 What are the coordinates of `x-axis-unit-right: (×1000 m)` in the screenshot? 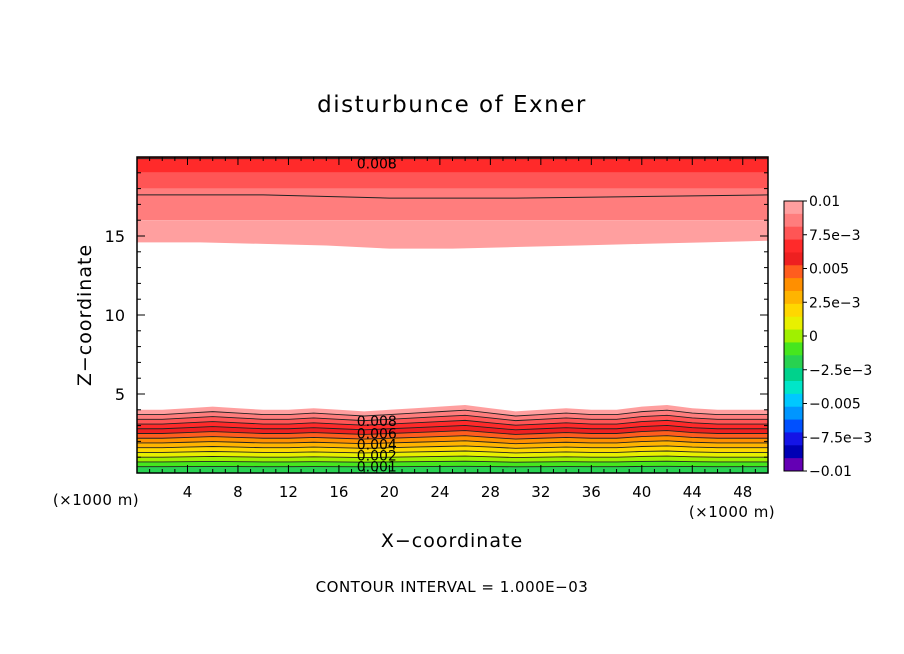 It's located at (732, 512).